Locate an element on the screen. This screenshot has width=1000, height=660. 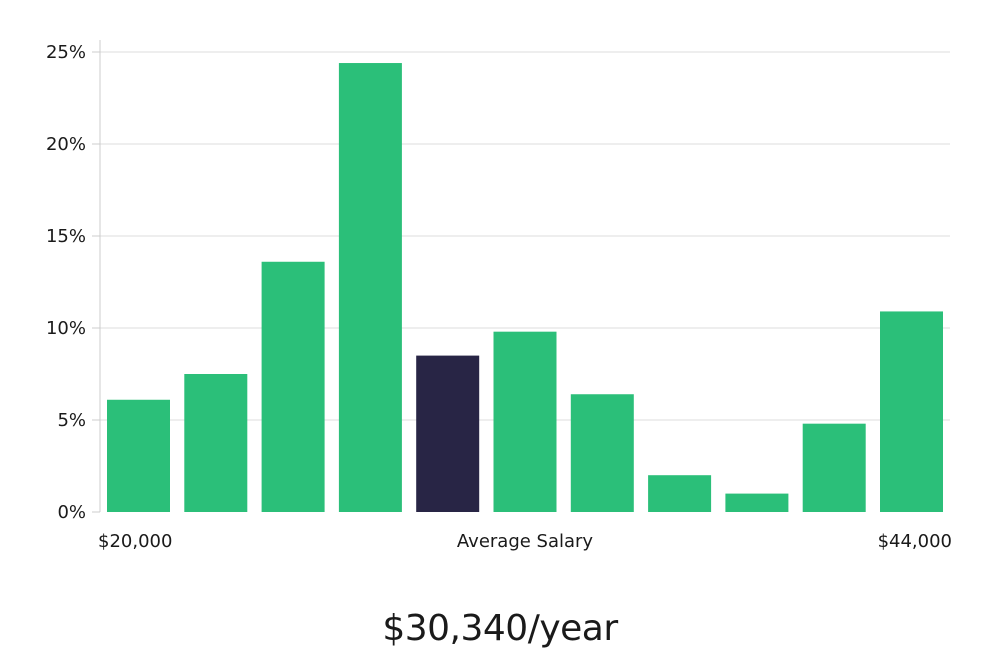
x-label-average-salary: Average Salary is located at coordinates (525, 541).